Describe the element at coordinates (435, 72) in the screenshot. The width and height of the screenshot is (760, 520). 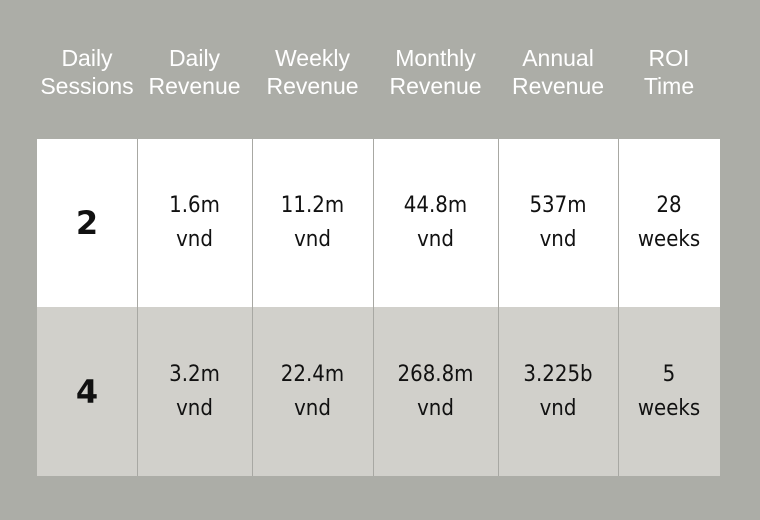
I see `column-header-monthly-revenue: Monthly Revenue` at that location.